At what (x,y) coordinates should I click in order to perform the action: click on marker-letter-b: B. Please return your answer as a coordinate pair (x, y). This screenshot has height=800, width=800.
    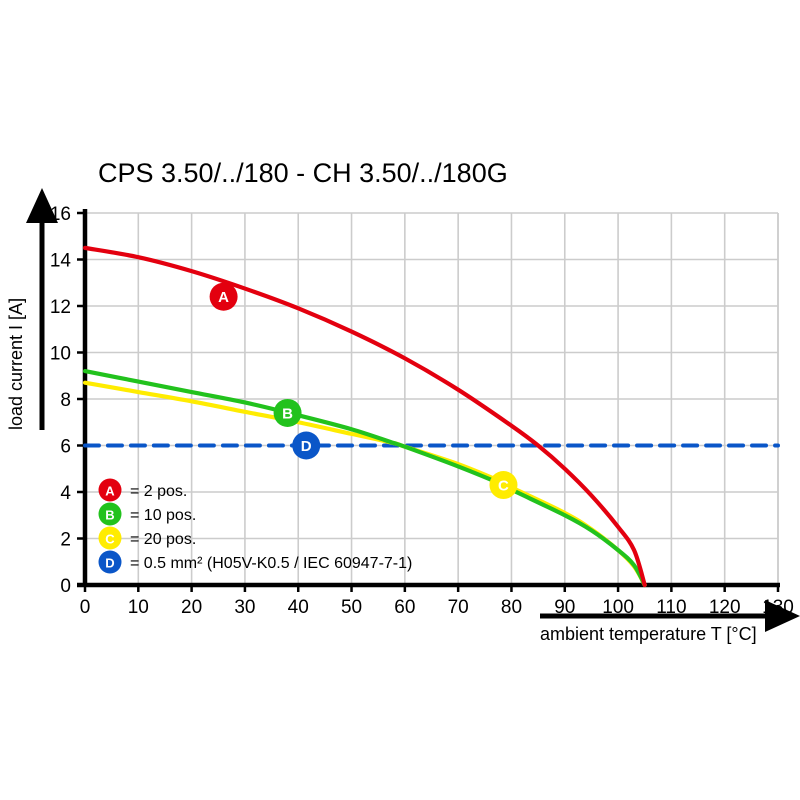
    Looking at the image, I should click on (287, 413).